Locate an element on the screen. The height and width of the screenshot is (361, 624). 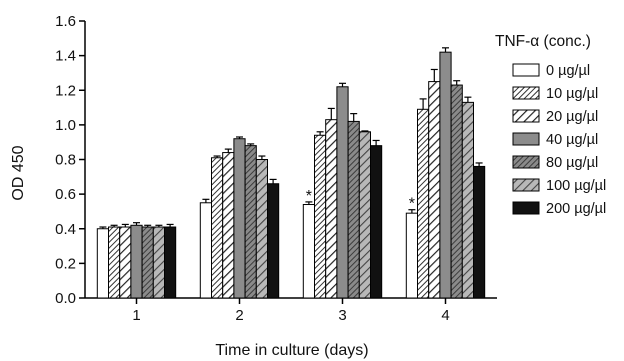
y-axis: 0.0 0.2 0.4 0.6 0.8 1.0 1.2 1.4 1.6 is located at coordinates (70, 160).